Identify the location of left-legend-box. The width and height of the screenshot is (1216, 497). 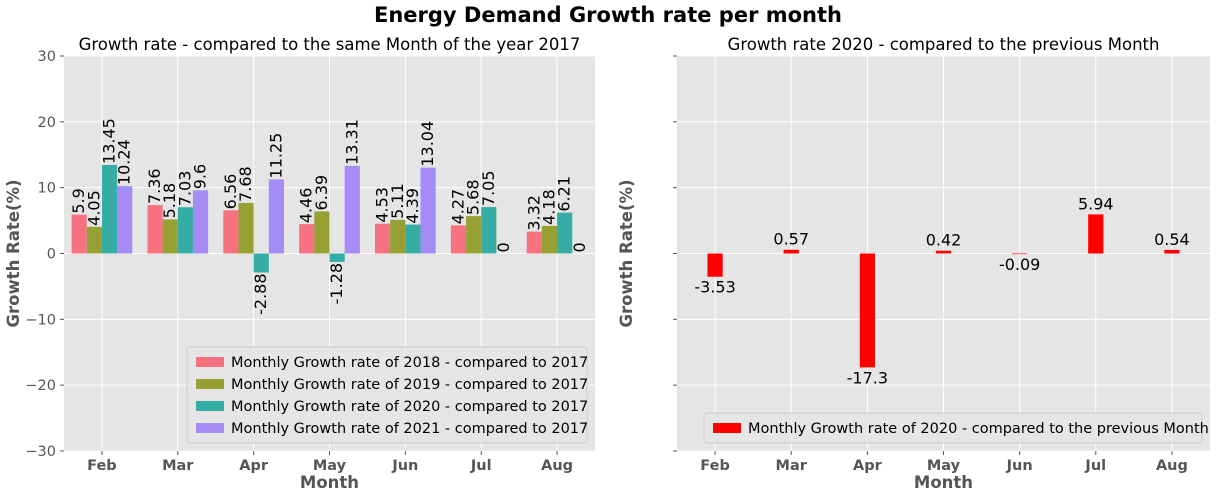
(387, 395).